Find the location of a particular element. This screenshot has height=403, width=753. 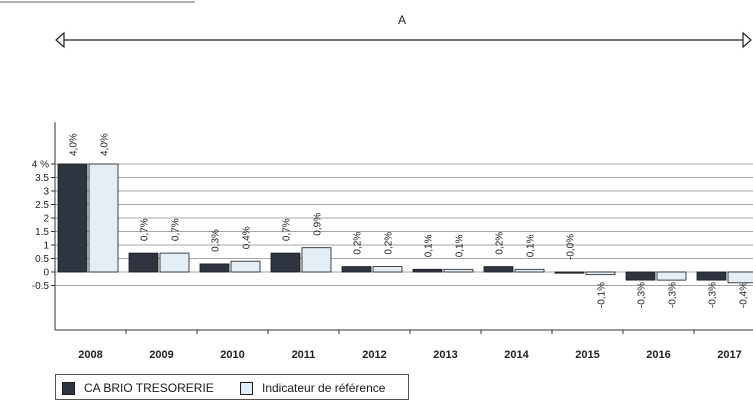

x-tick-label: 2017 is located at coordinates (729, 355).